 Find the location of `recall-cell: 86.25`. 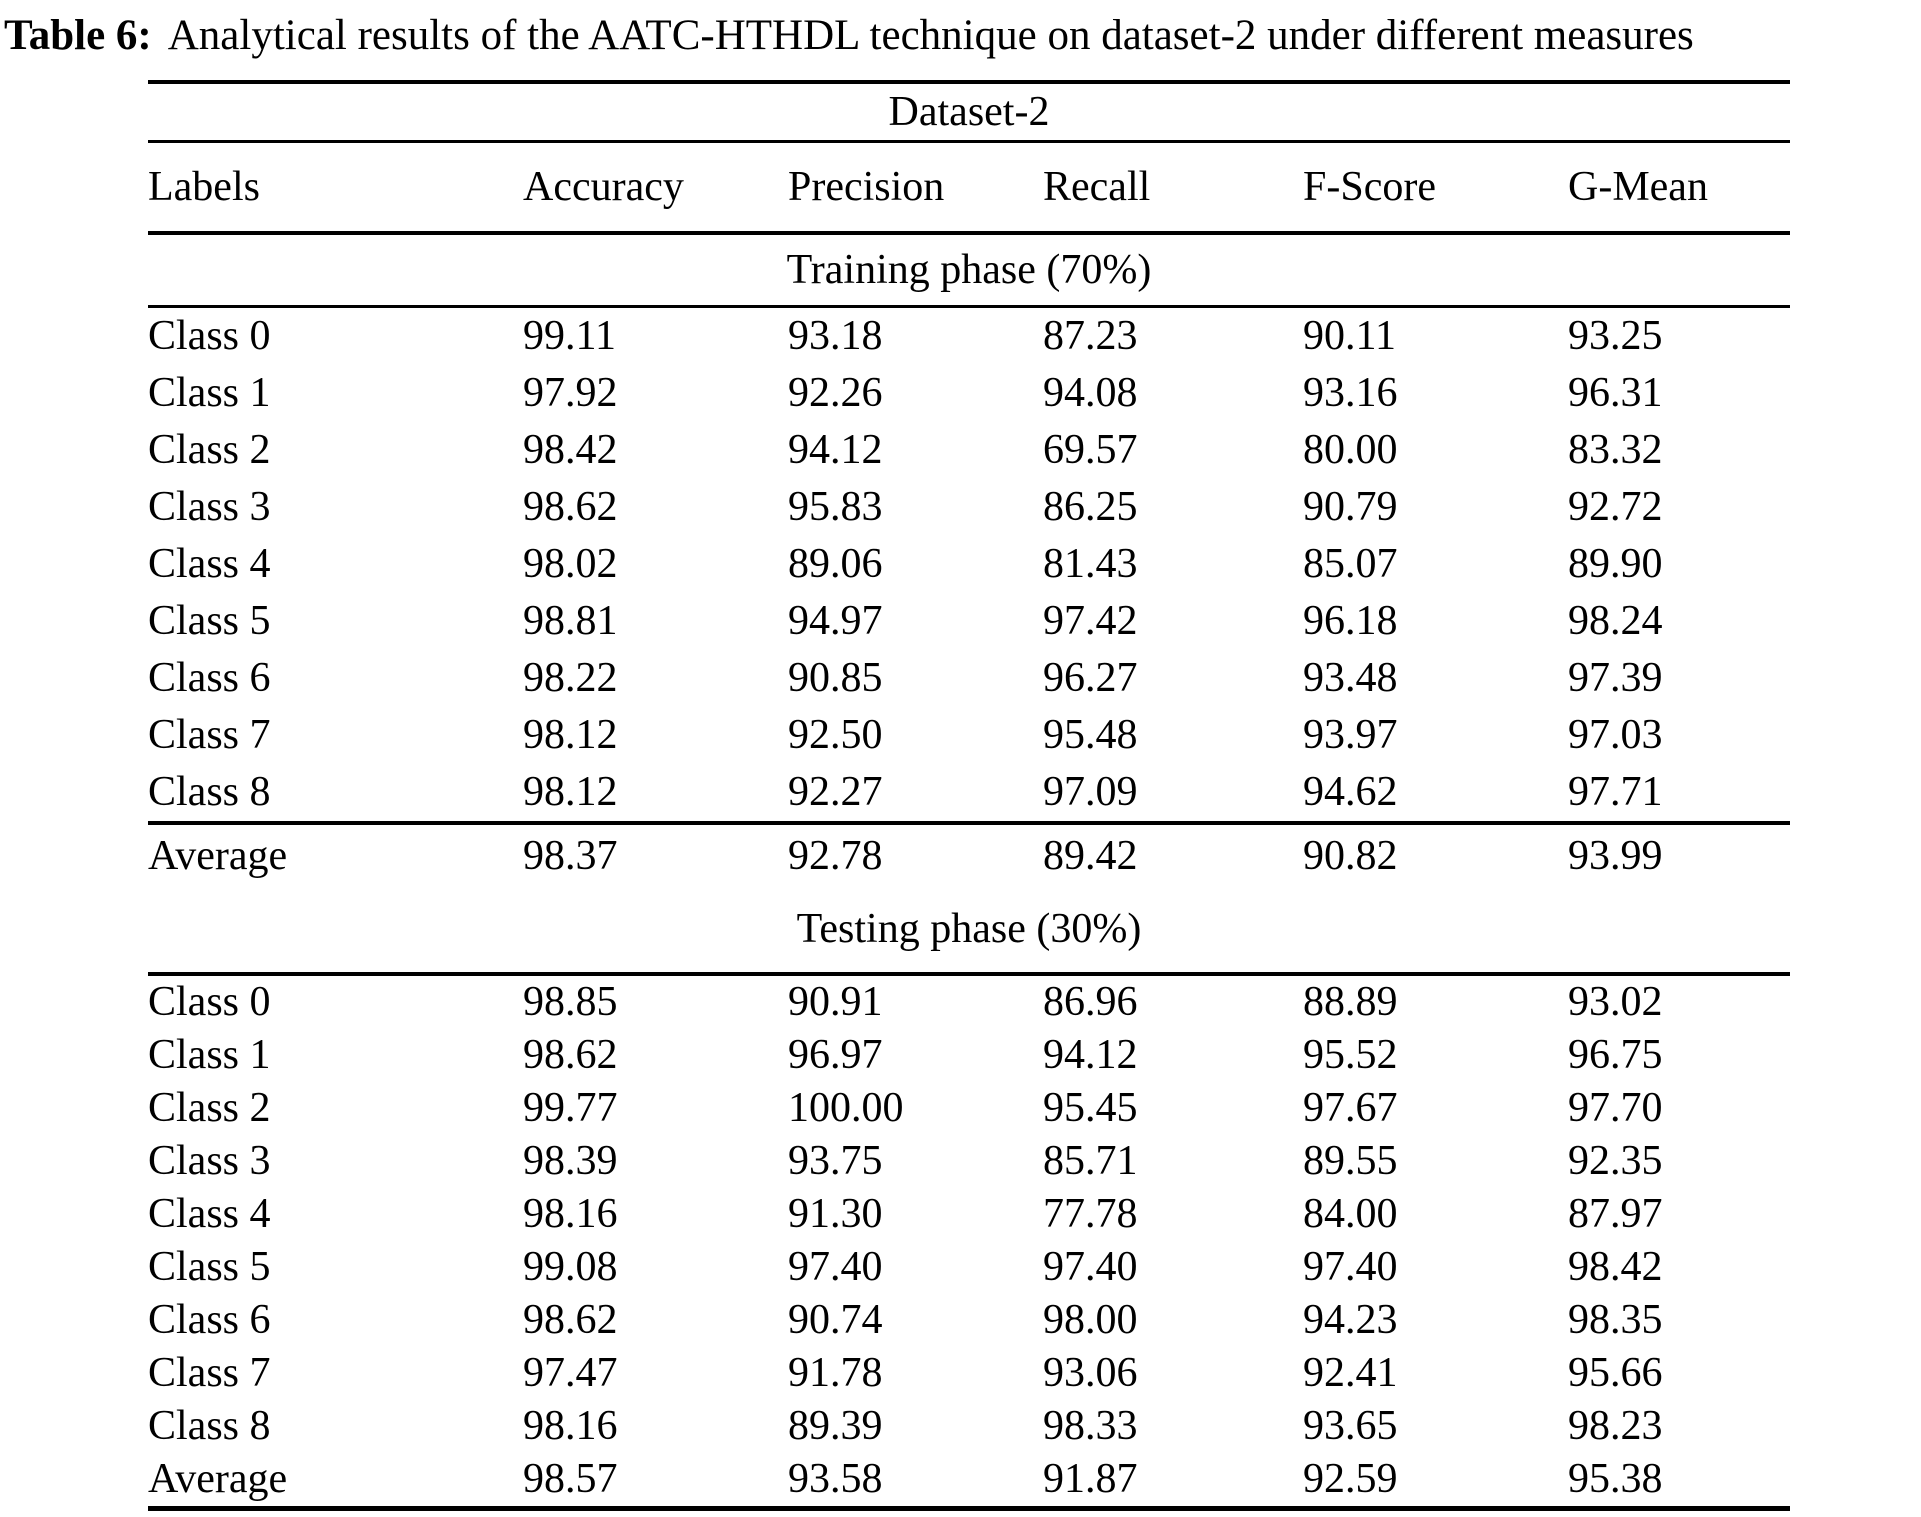

recall-cell: 86.25 is located at coordinates (1090, 507).